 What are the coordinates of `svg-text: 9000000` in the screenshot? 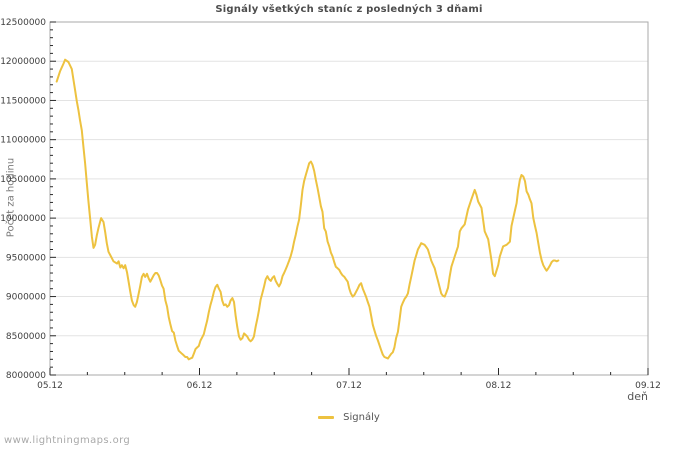 It's located at (26, 298).